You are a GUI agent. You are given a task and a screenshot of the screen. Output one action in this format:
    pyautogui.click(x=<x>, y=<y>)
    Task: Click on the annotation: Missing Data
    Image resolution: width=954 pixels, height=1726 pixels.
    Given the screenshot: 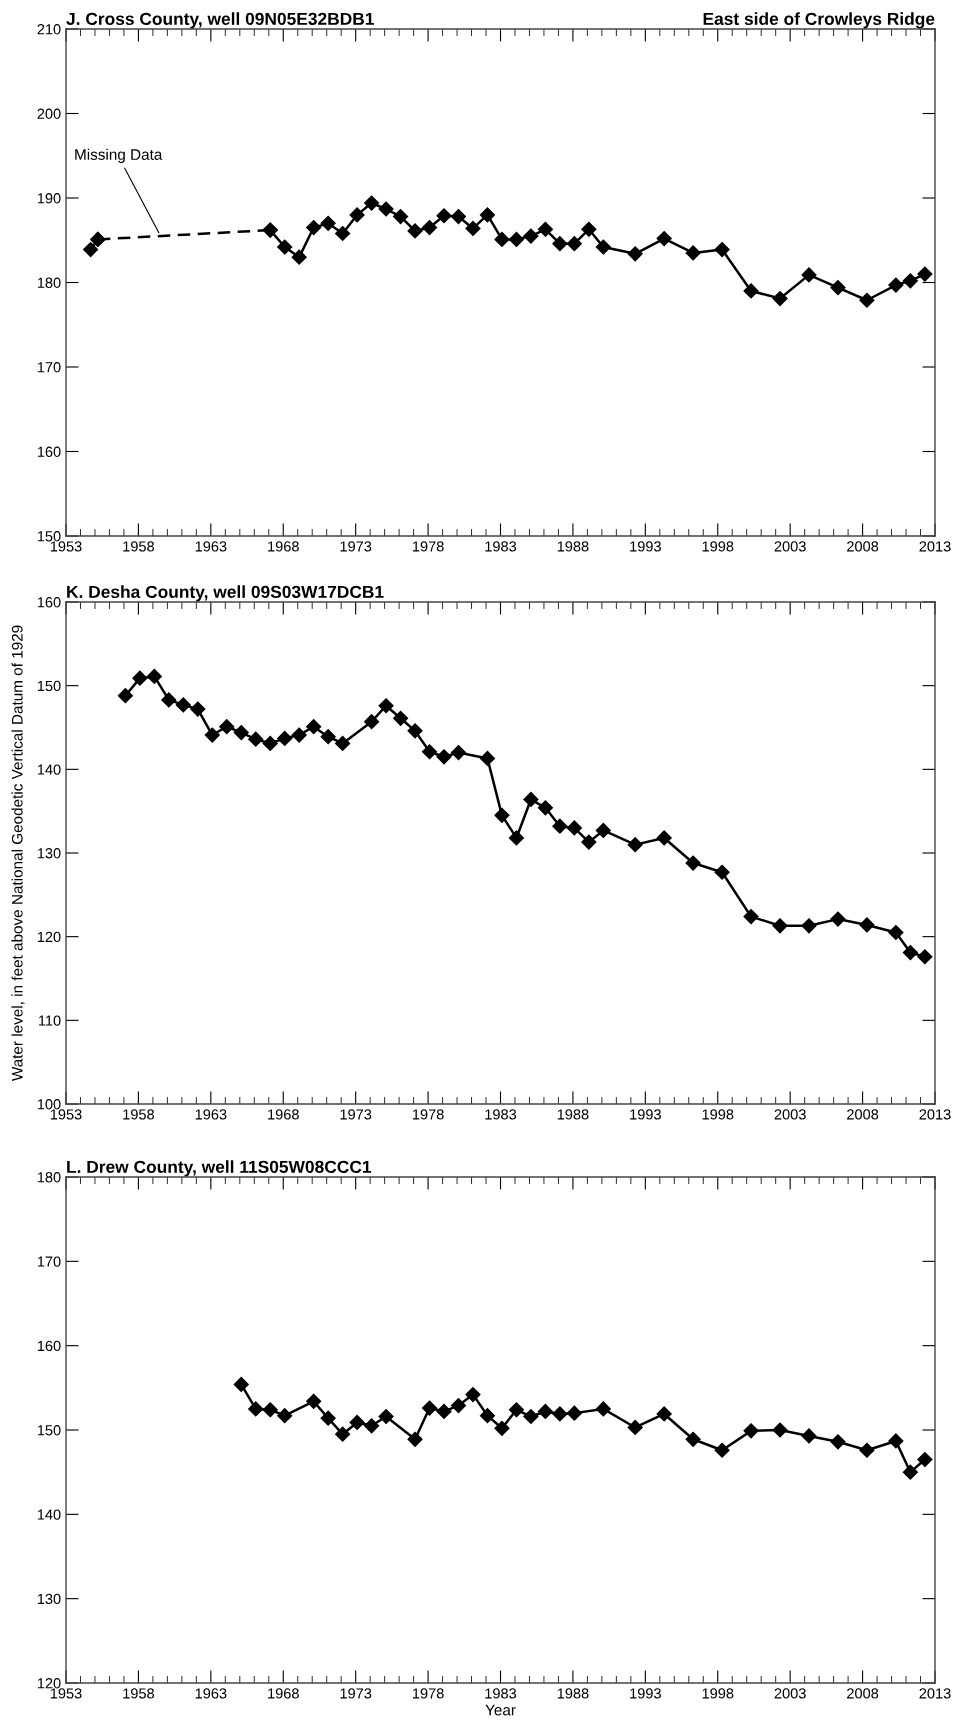 What is the action you would take?
    pyautogui.click(x=119, y=155)
    